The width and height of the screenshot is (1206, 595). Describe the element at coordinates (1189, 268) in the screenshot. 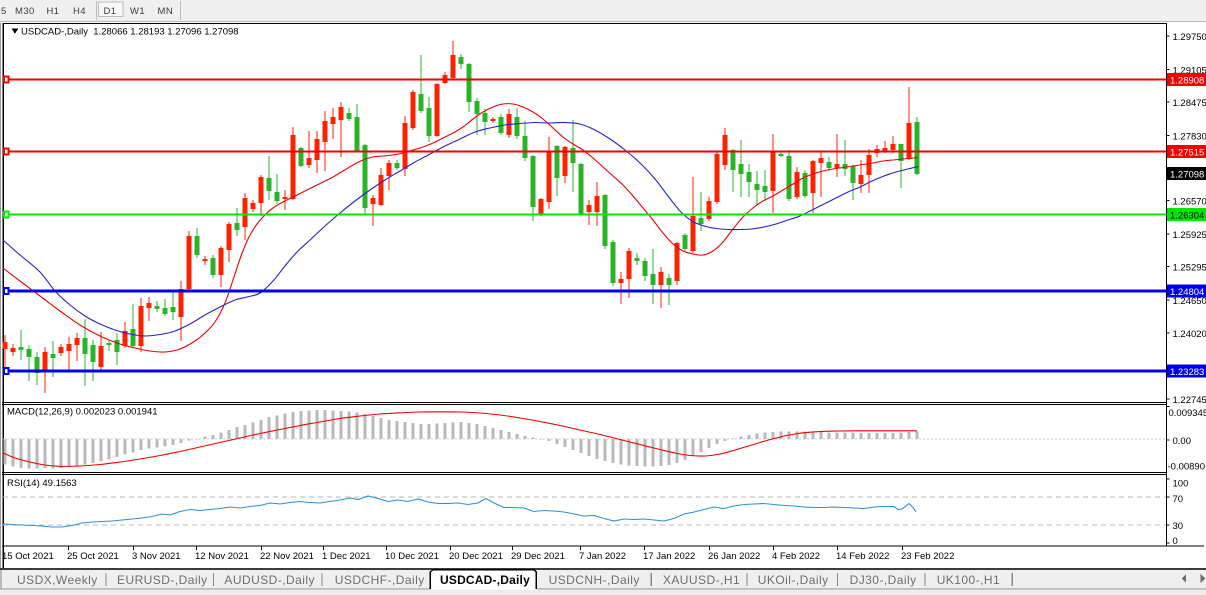

I see `svg-text: 1.25295` at that location.